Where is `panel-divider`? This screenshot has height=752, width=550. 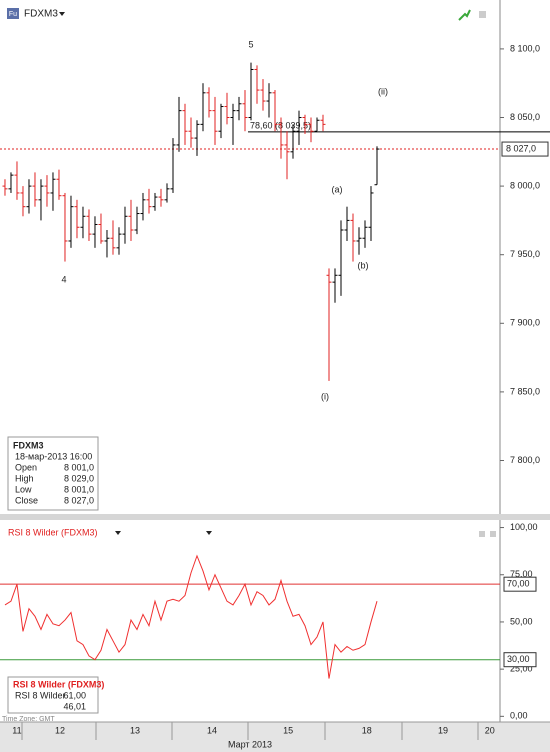 panel-divider is located at coordinates (275, 517).